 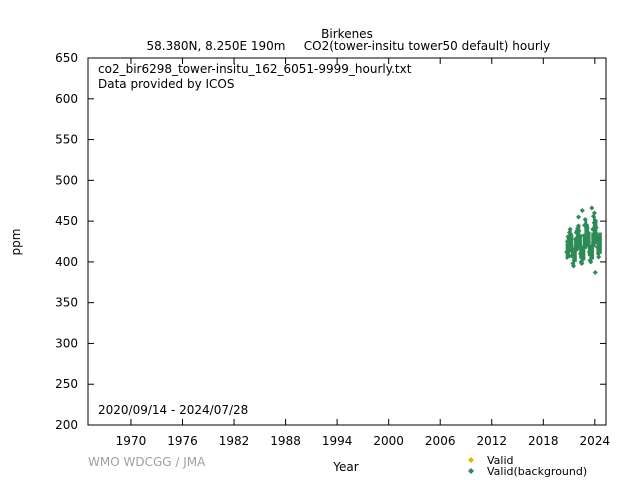 I want to click on y-tick-label: 200, so click(x=66, y=425).